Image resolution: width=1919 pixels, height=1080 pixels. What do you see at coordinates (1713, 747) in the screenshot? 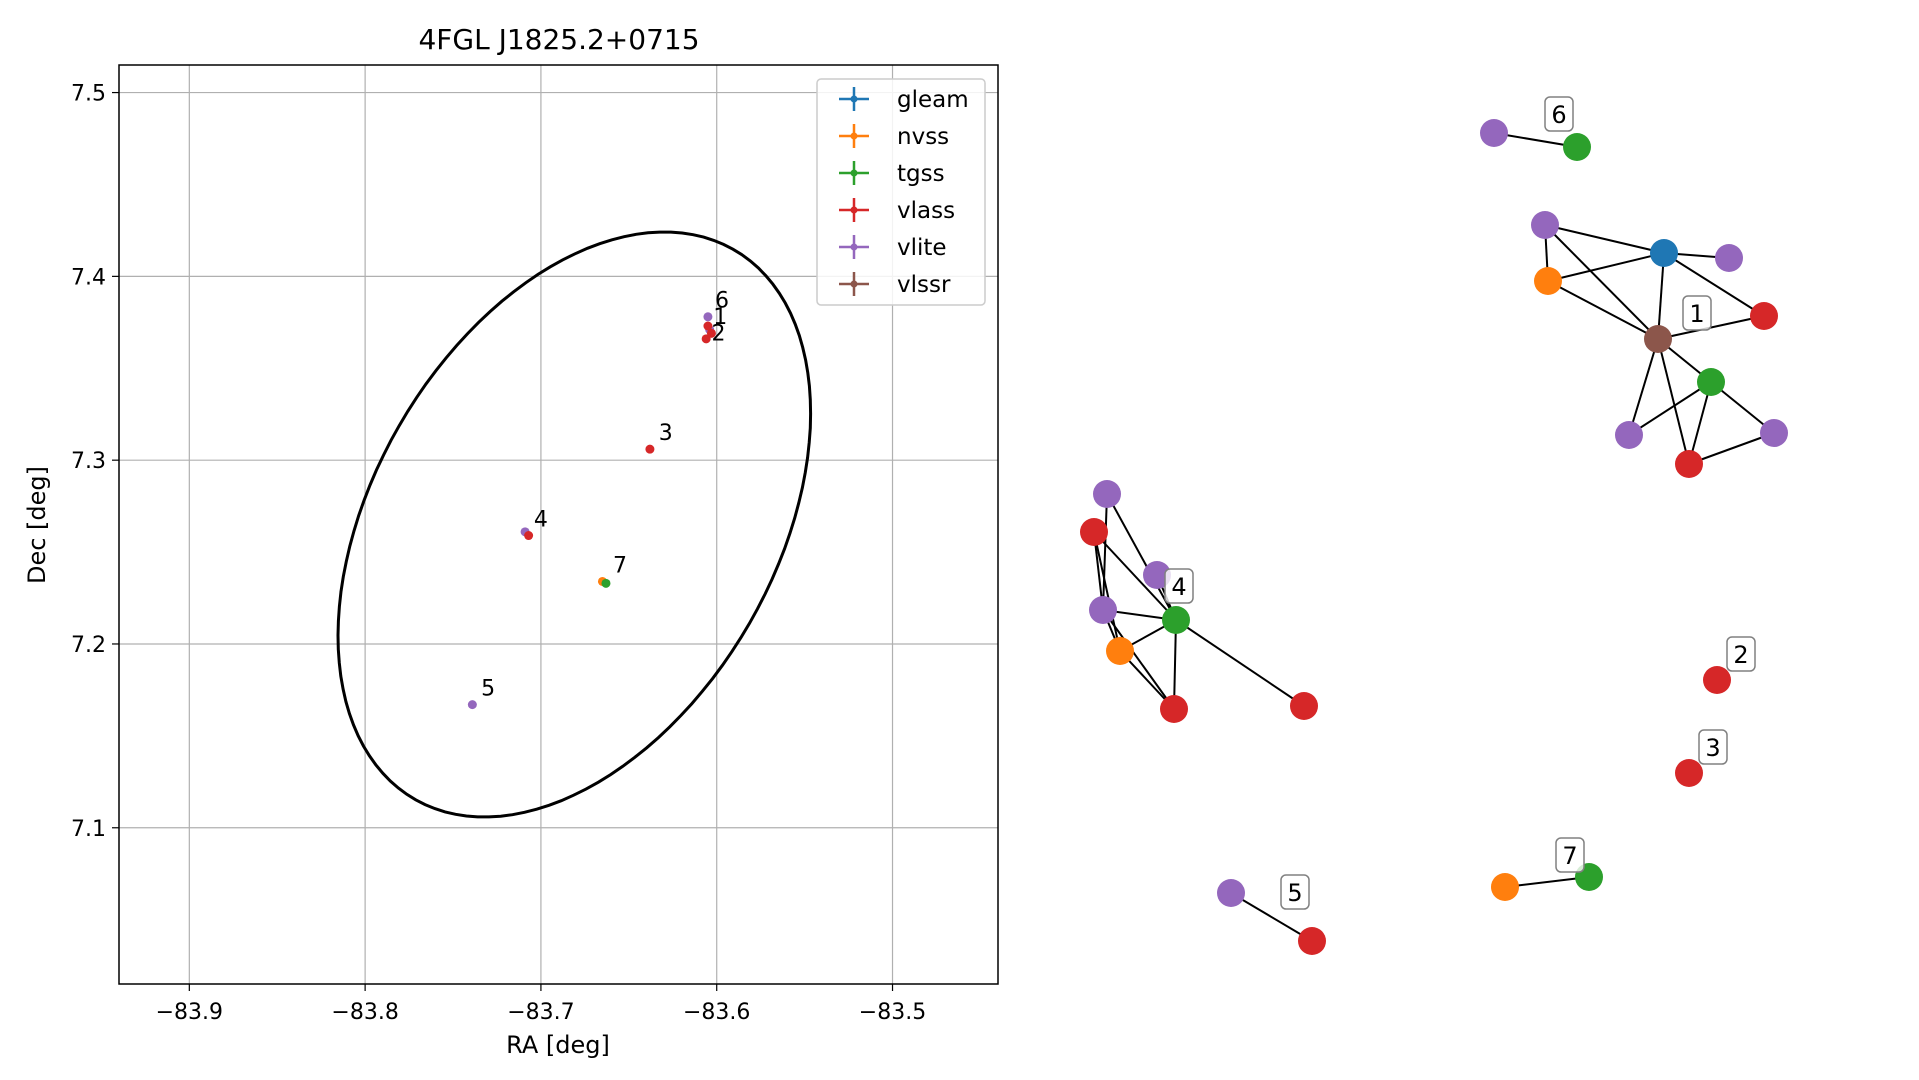
I see `graph-cluster-label: 3` at bounding box center [1713, 747].